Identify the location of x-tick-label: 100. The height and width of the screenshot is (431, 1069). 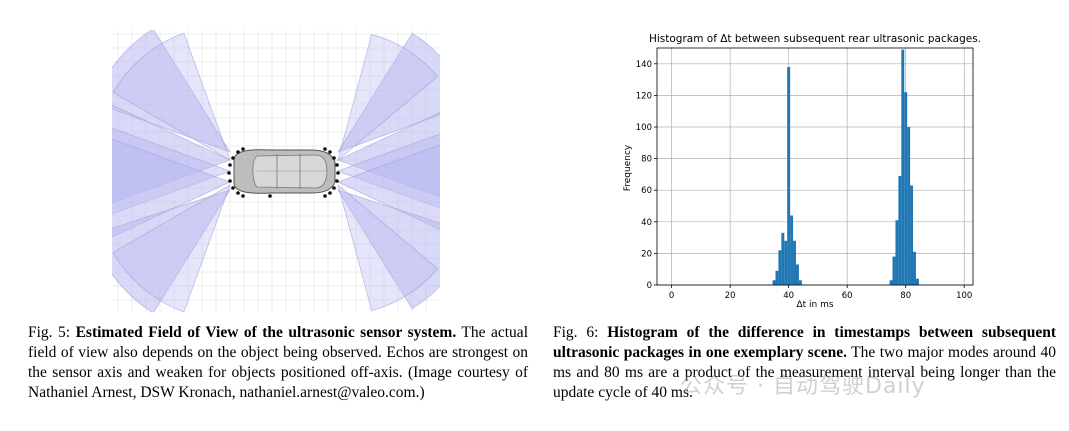
(964, 296).